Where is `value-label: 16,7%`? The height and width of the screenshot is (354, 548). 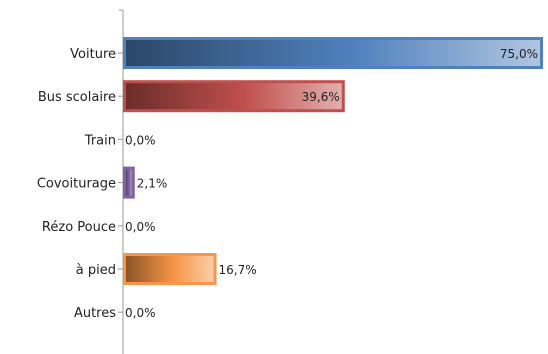 value-label: 16,7% is located at coordinates (238, 270).